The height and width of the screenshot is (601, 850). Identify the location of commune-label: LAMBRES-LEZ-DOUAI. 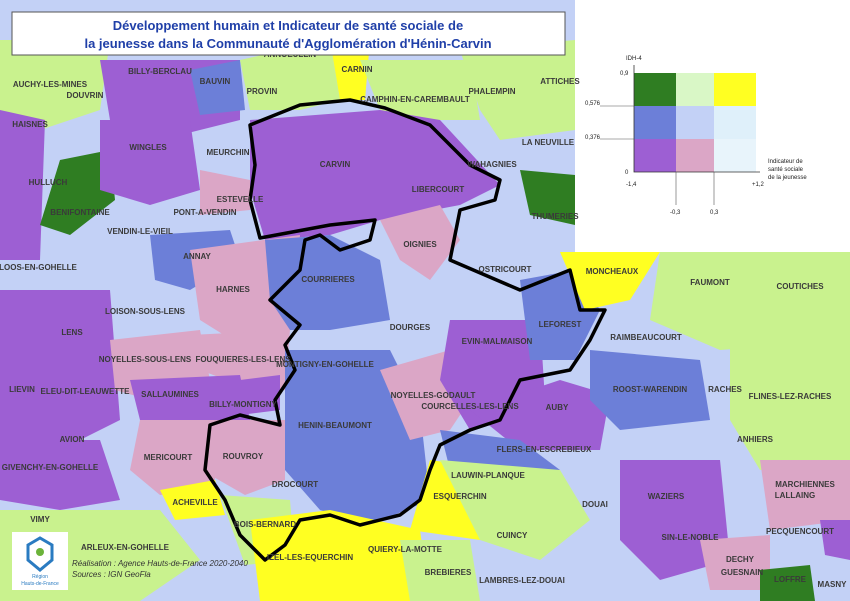
(522, 580).